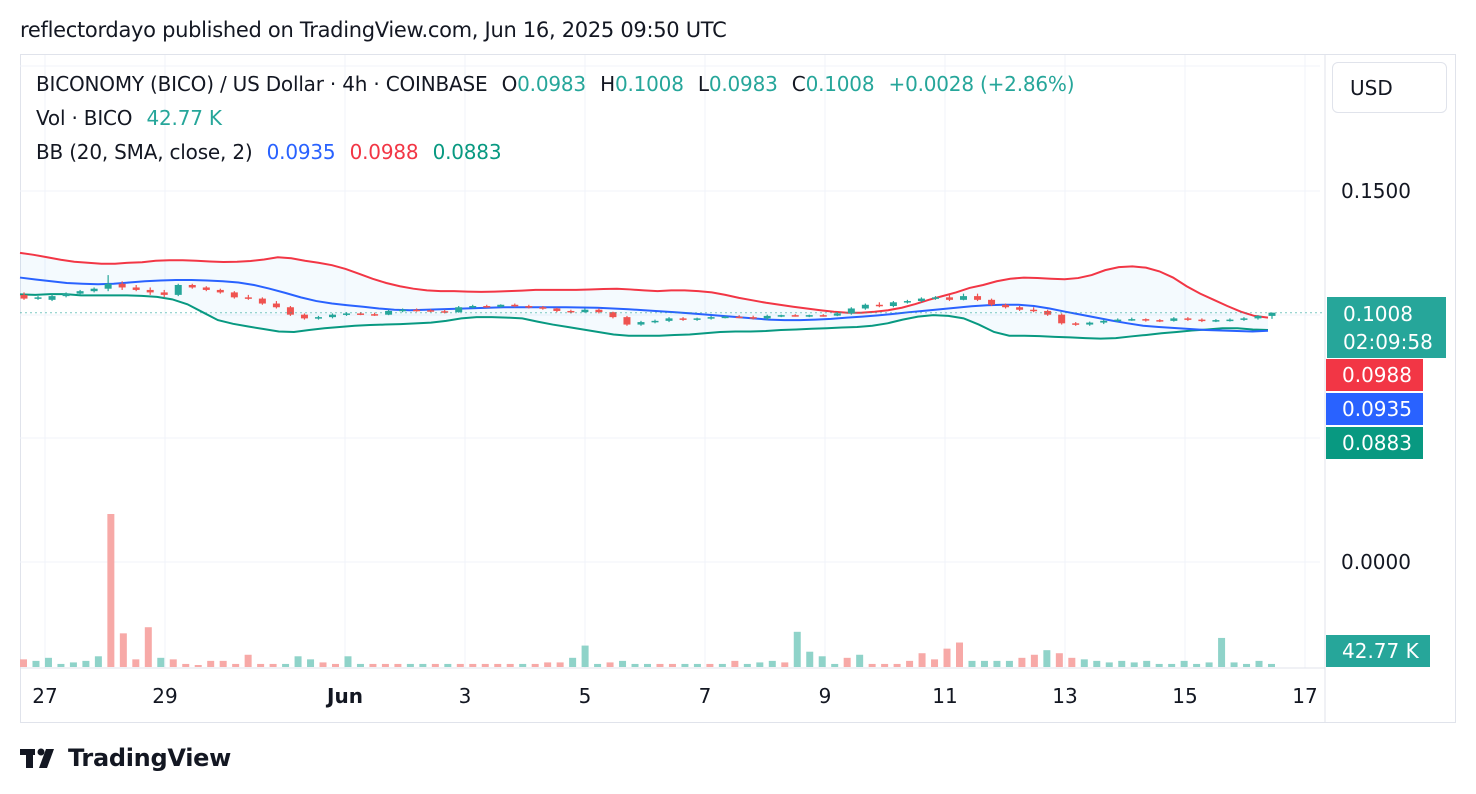  What do you see at coordinates (1389, 87) in the screenshot?
I see `currency-button: USD` at bounding box center [1389, 87].